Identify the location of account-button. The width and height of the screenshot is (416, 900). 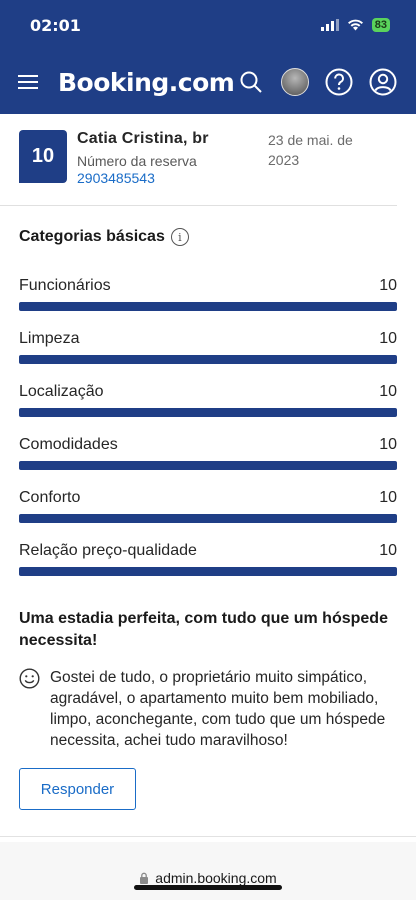
(383, 82).